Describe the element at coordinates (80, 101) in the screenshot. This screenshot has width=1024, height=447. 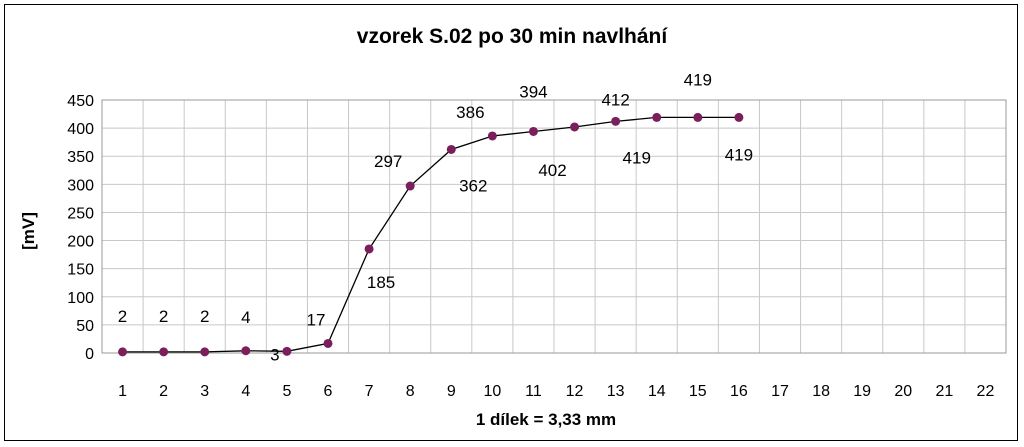
I see `y-tick-label: 450` at that location.